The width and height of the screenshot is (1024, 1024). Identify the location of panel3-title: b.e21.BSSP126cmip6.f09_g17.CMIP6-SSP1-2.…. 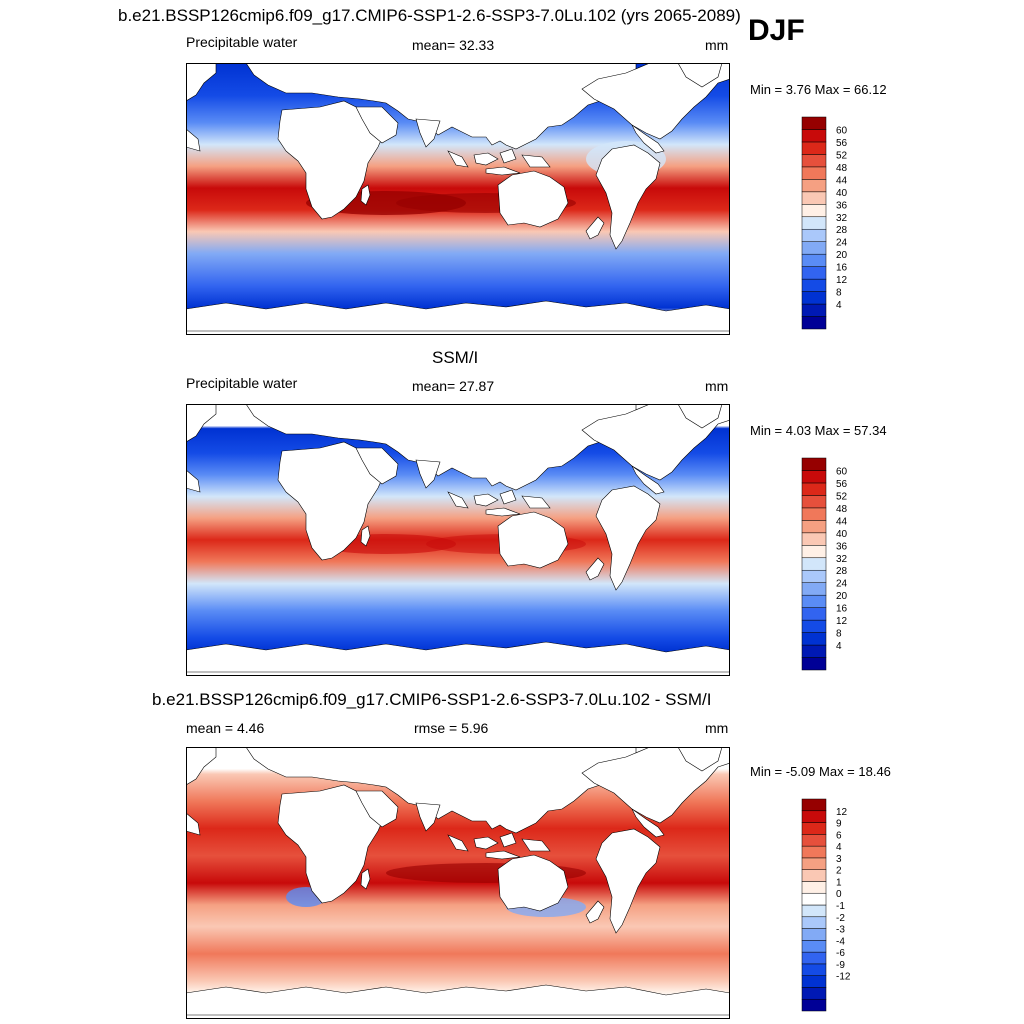
(432, 699).